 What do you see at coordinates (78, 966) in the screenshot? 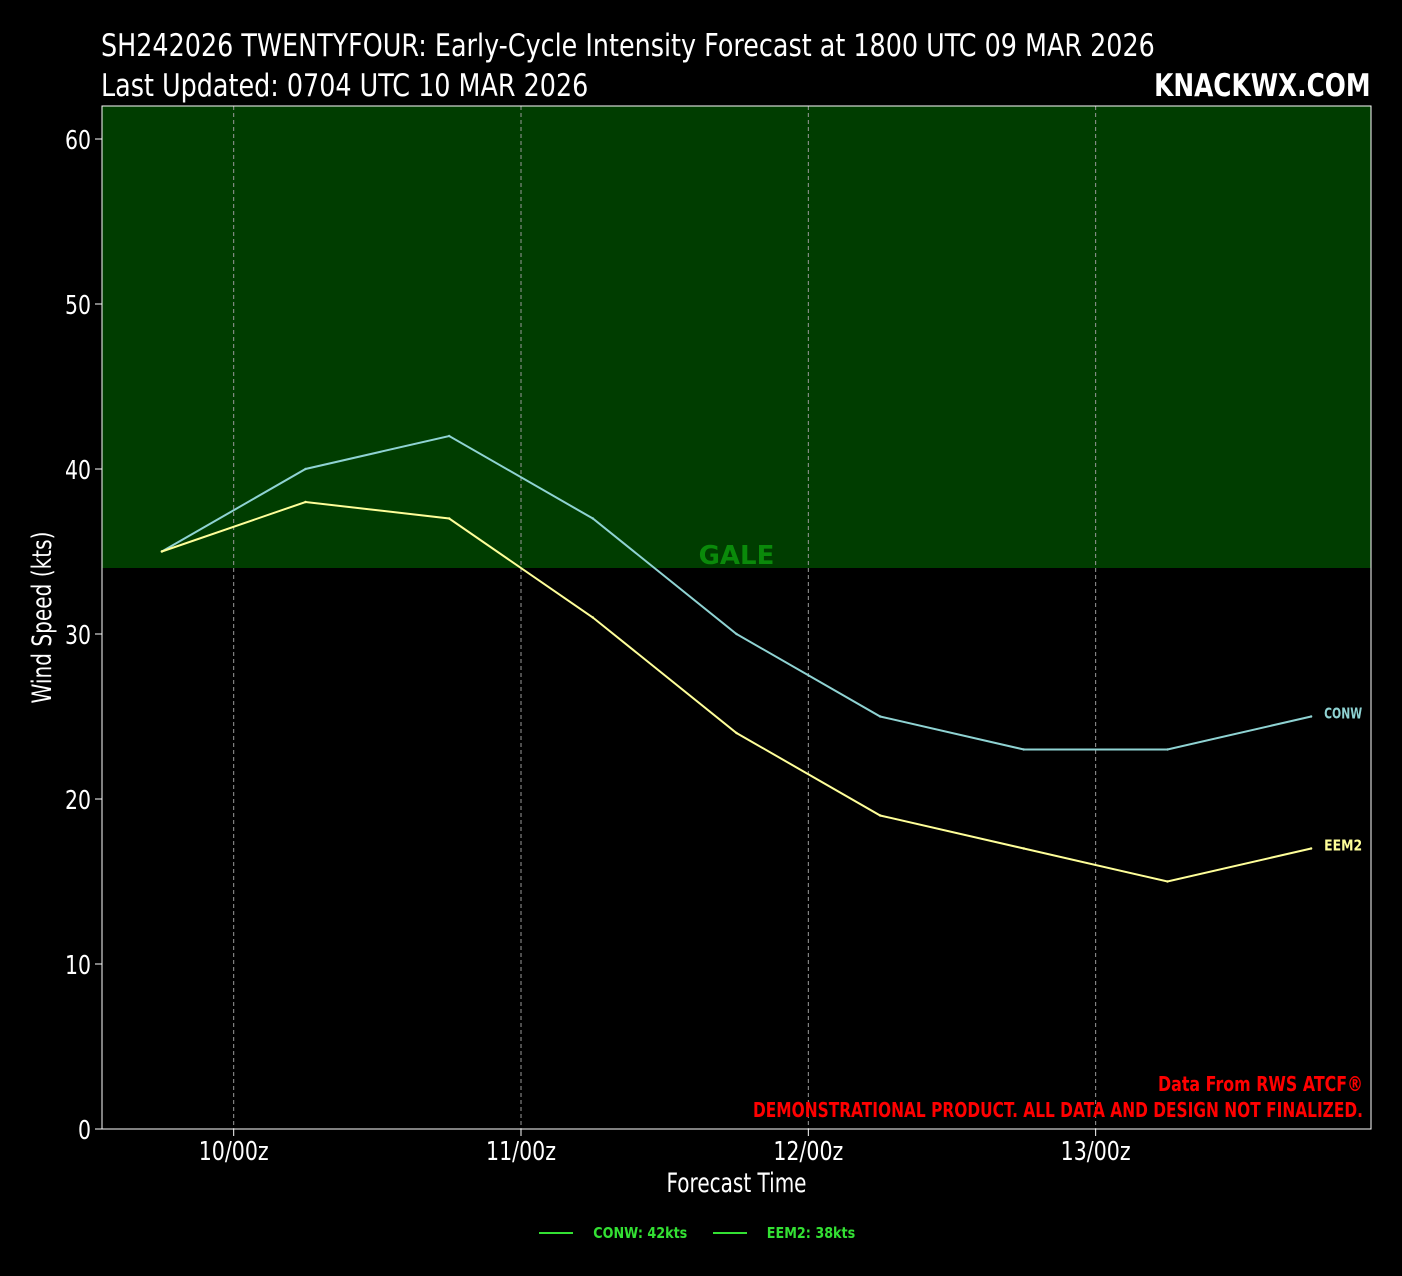
I see `y-tick-label-1: 10` at bounding box center [78, 966].